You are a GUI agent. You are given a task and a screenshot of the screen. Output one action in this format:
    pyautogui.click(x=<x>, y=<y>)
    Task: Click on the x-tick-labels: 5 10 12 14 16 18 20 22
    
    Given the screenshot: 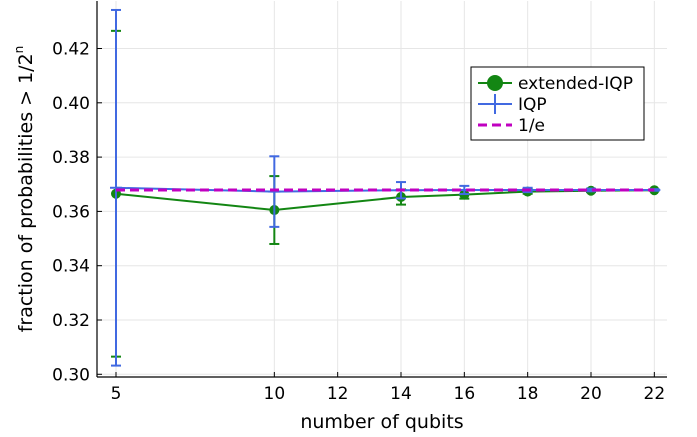 What is the action you would take?
    pyautogui.click(x=388, y=394)
    